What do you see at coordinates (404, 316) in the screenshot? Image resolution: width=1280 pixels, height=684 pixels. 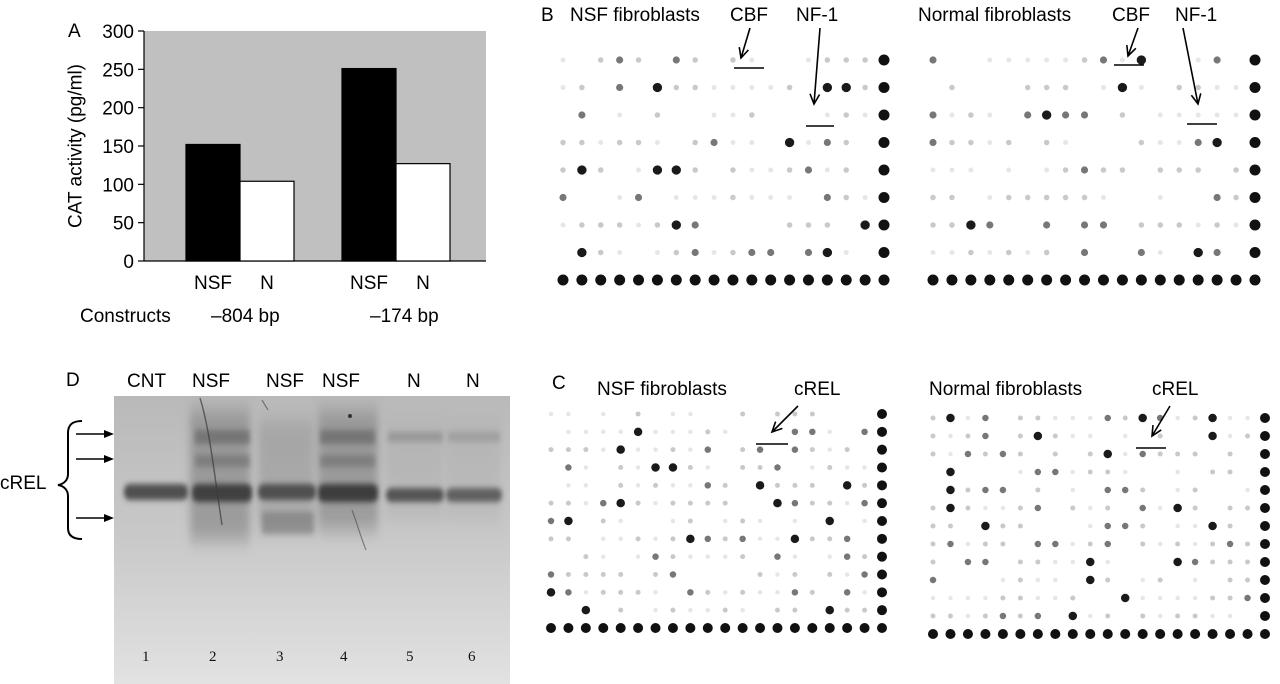 I see `construct-label-174: –174 bp` at bounding box center [404, 316].